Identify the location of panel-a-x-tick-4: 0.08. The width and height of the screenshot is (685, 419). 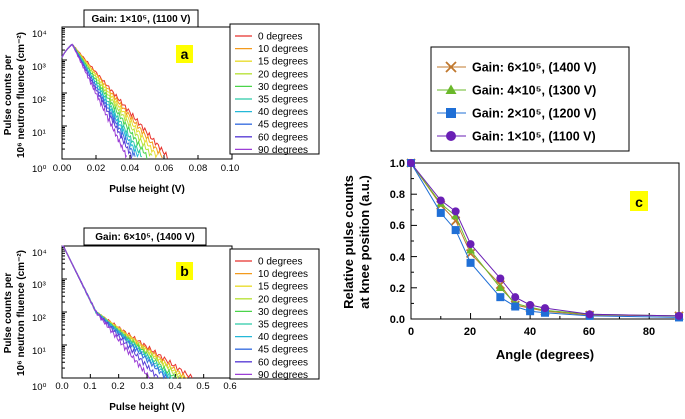
(198, 168).